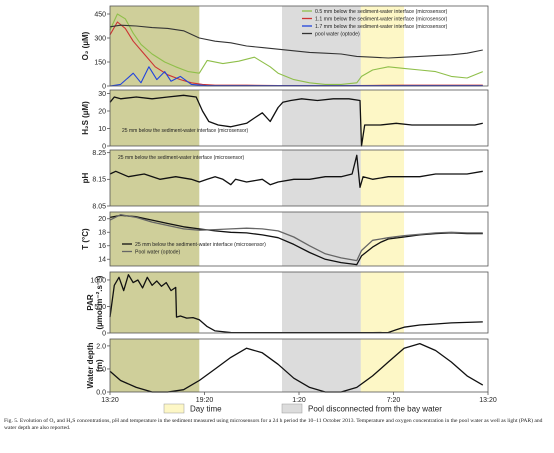 This screenshot has height=453, width=554. Describe the element at coordinates (101, 392) in the screenshot. I see `y-tick-label: 0.0` at that location.